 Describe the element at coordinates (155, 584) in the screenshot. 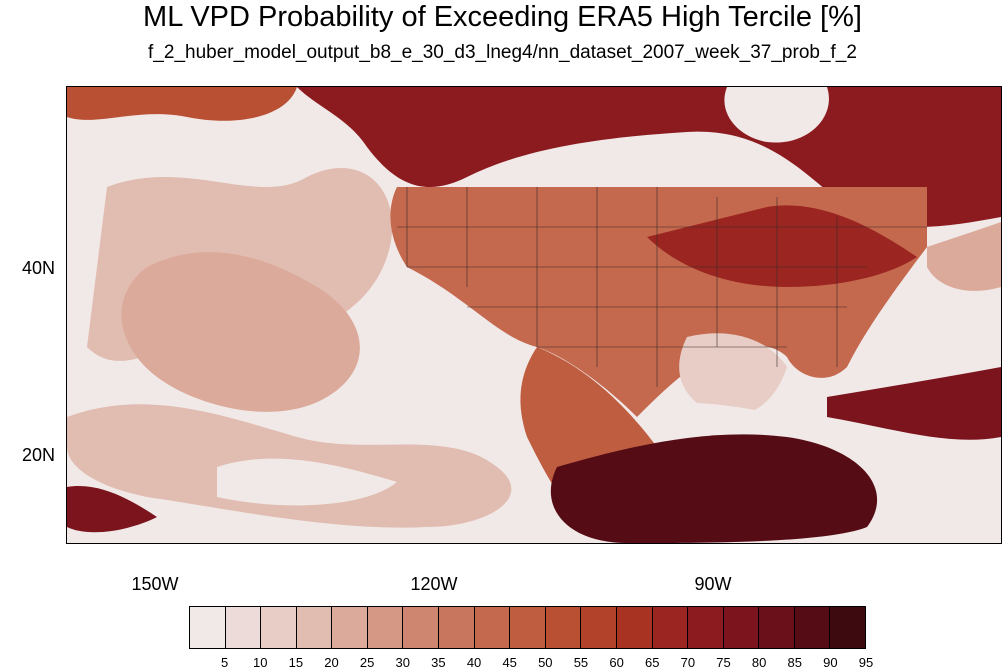

I see `lon-label-150w: 150W` at that location.